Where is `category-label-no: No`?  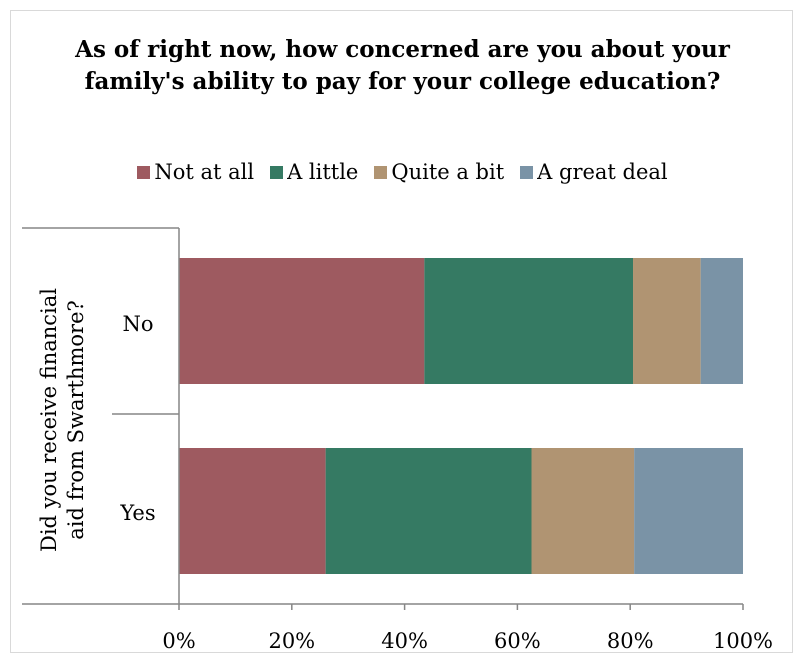 category-label-no: No is located at coordinates (137, 324).